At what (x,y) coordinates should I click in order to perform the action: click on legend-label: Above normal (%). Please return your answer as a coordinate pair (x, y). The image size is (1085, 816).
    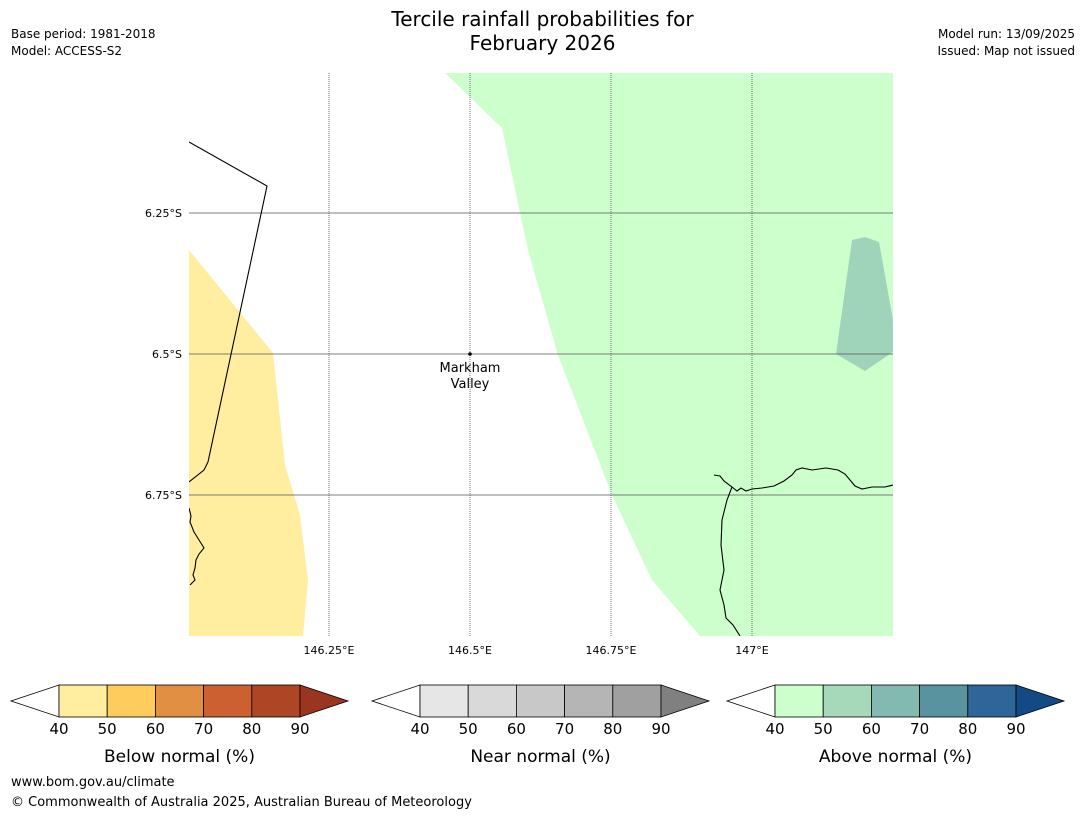
    Looking at the image, I should click on (895, 757).